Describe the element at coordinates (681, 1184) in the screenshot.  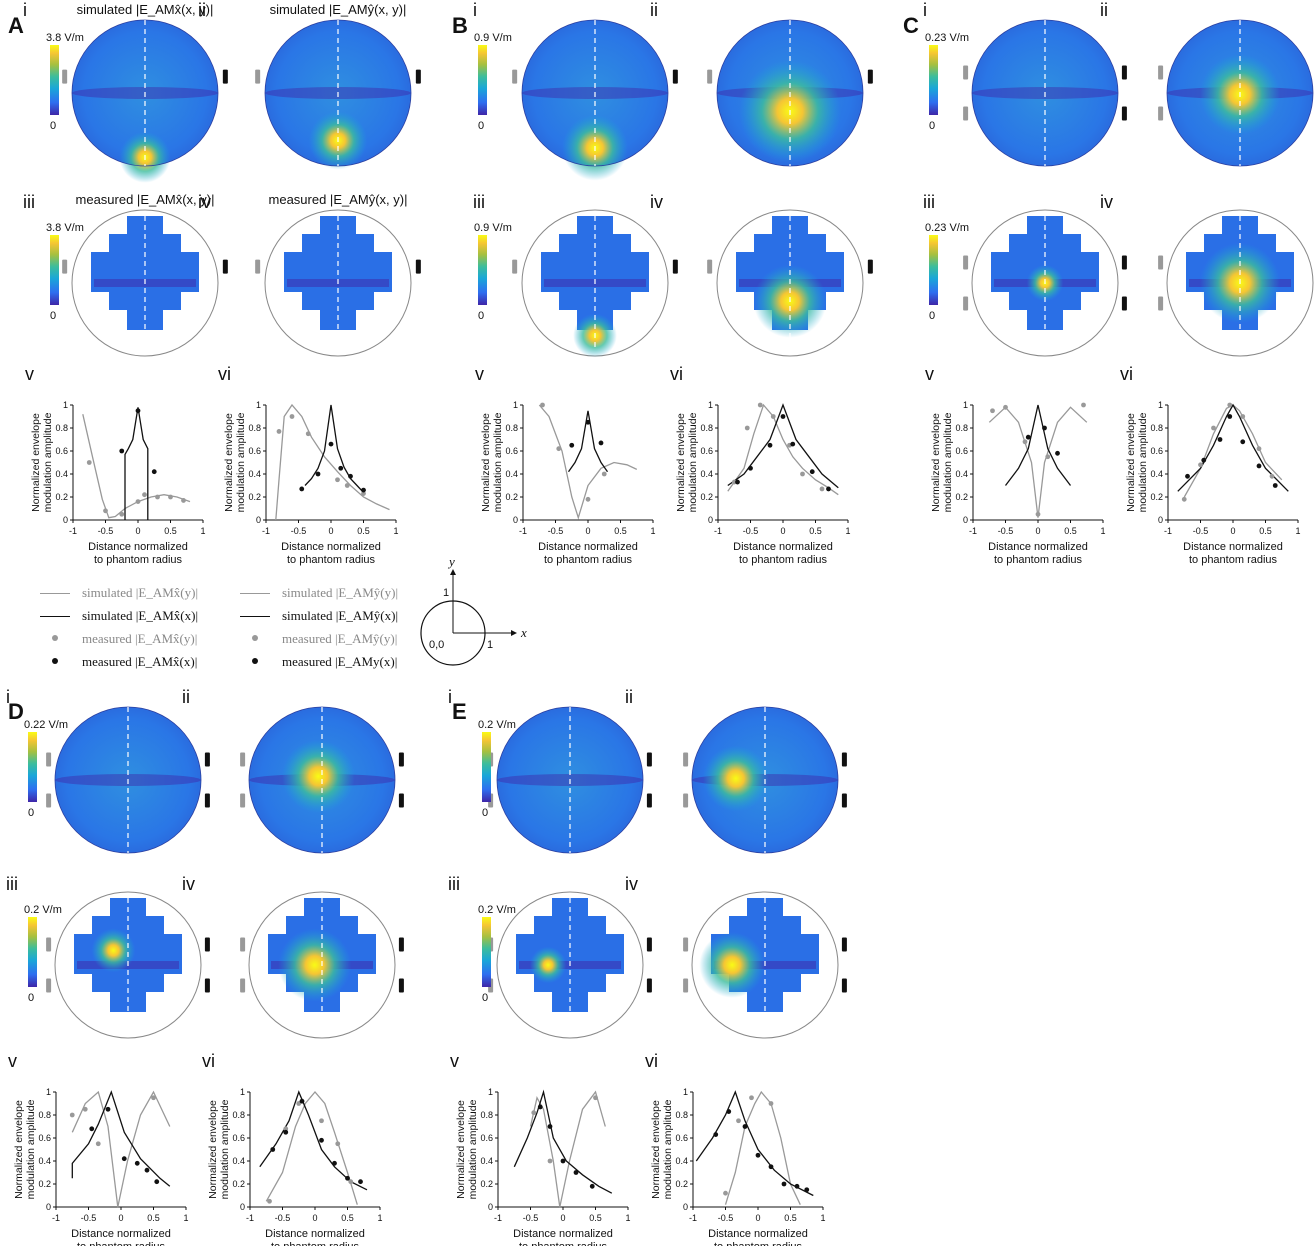
I see `y-tick-label: 0.2` at that location.